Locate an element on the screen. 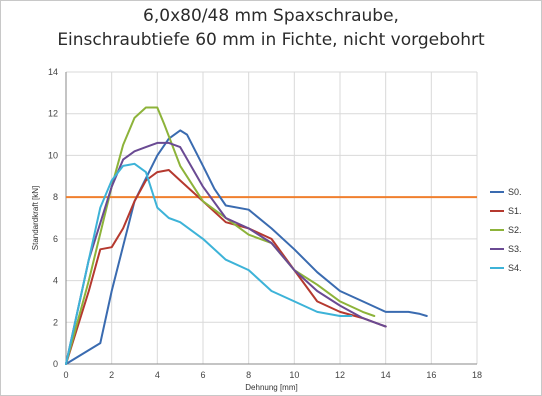 The width and height of the screenshot is (542, 396). y-tick-label: 14 is located at coordinates (53, 72).